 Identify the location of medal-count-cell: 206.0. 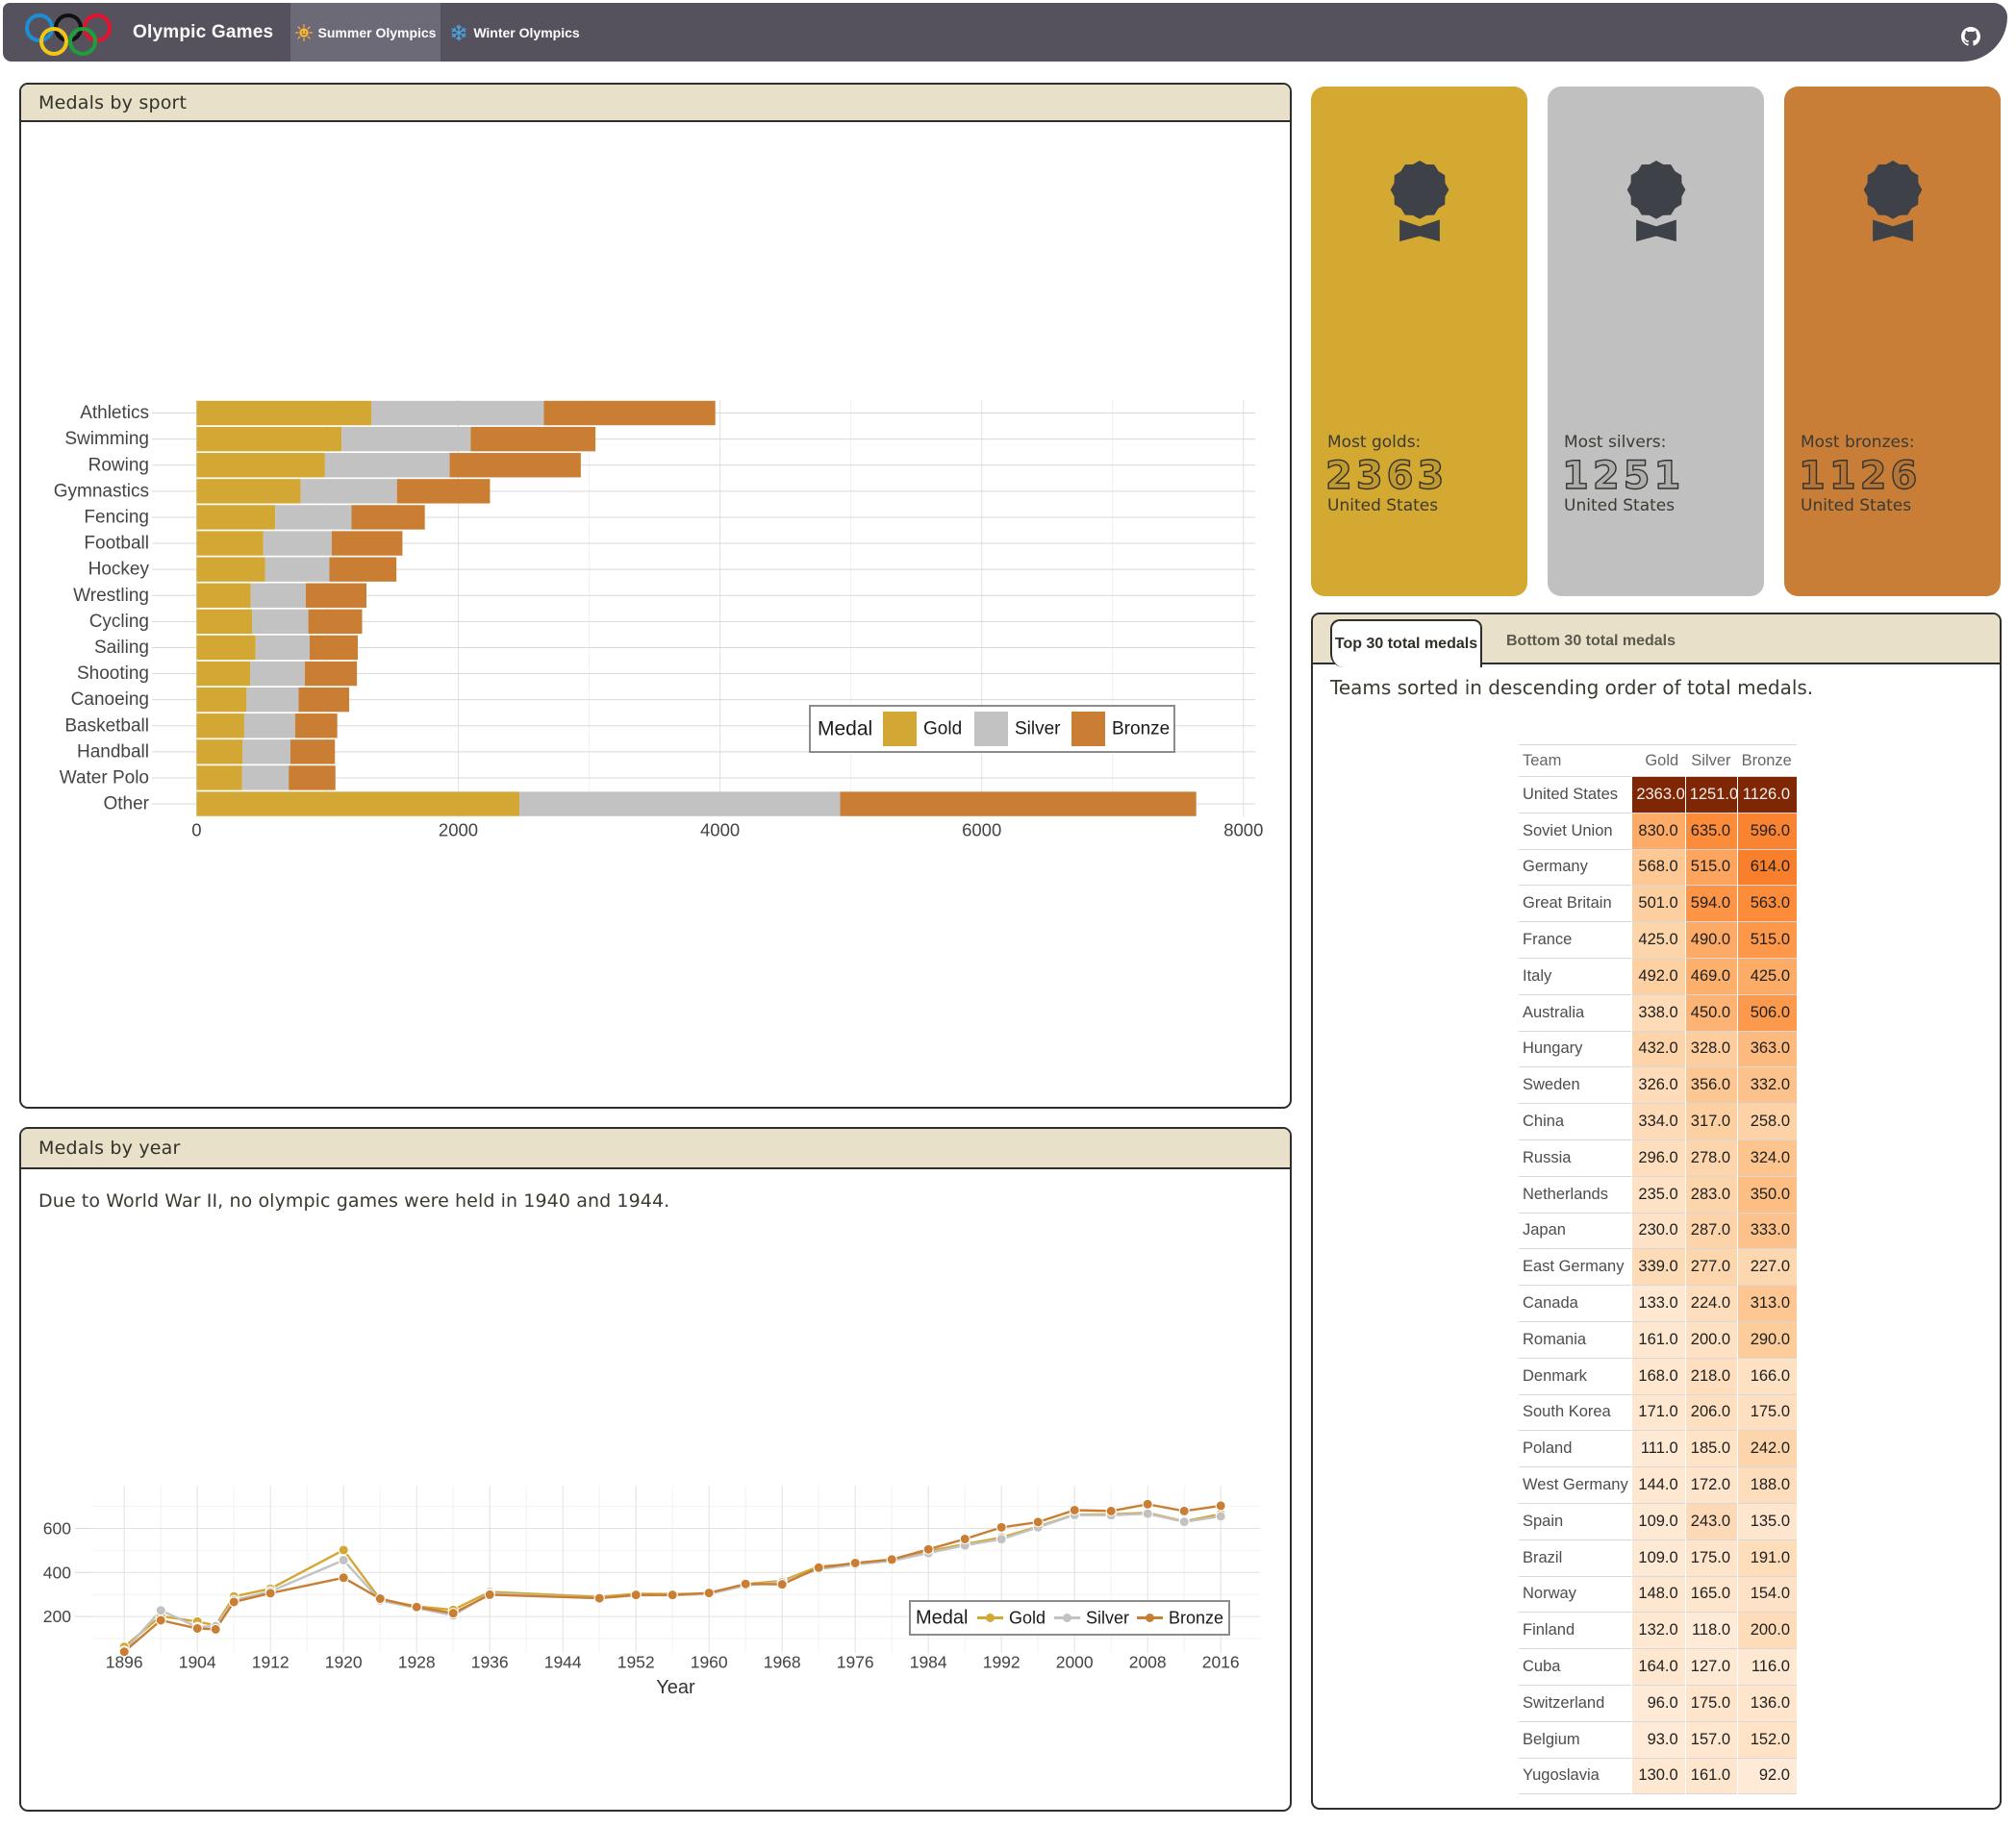
(1711, 1413).